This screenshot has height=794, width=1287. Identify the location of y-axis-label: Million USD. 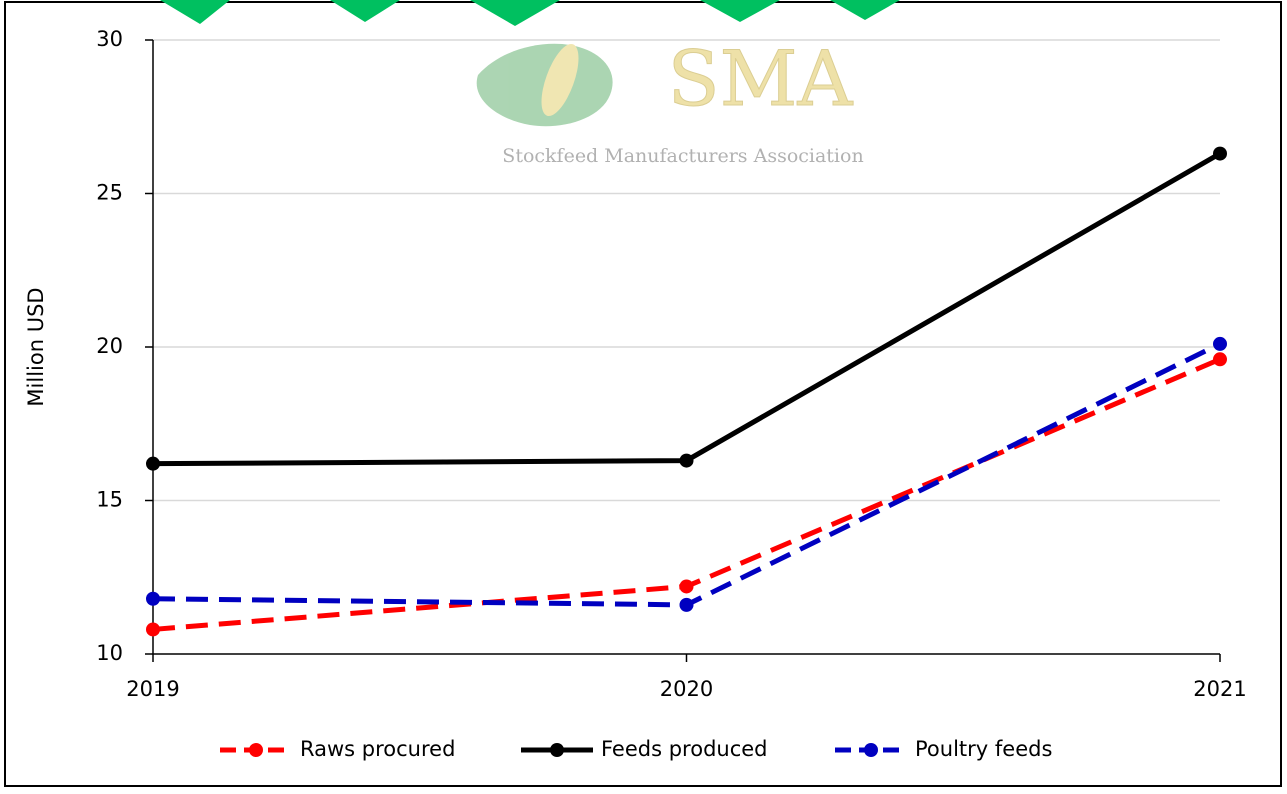
(36, 346).